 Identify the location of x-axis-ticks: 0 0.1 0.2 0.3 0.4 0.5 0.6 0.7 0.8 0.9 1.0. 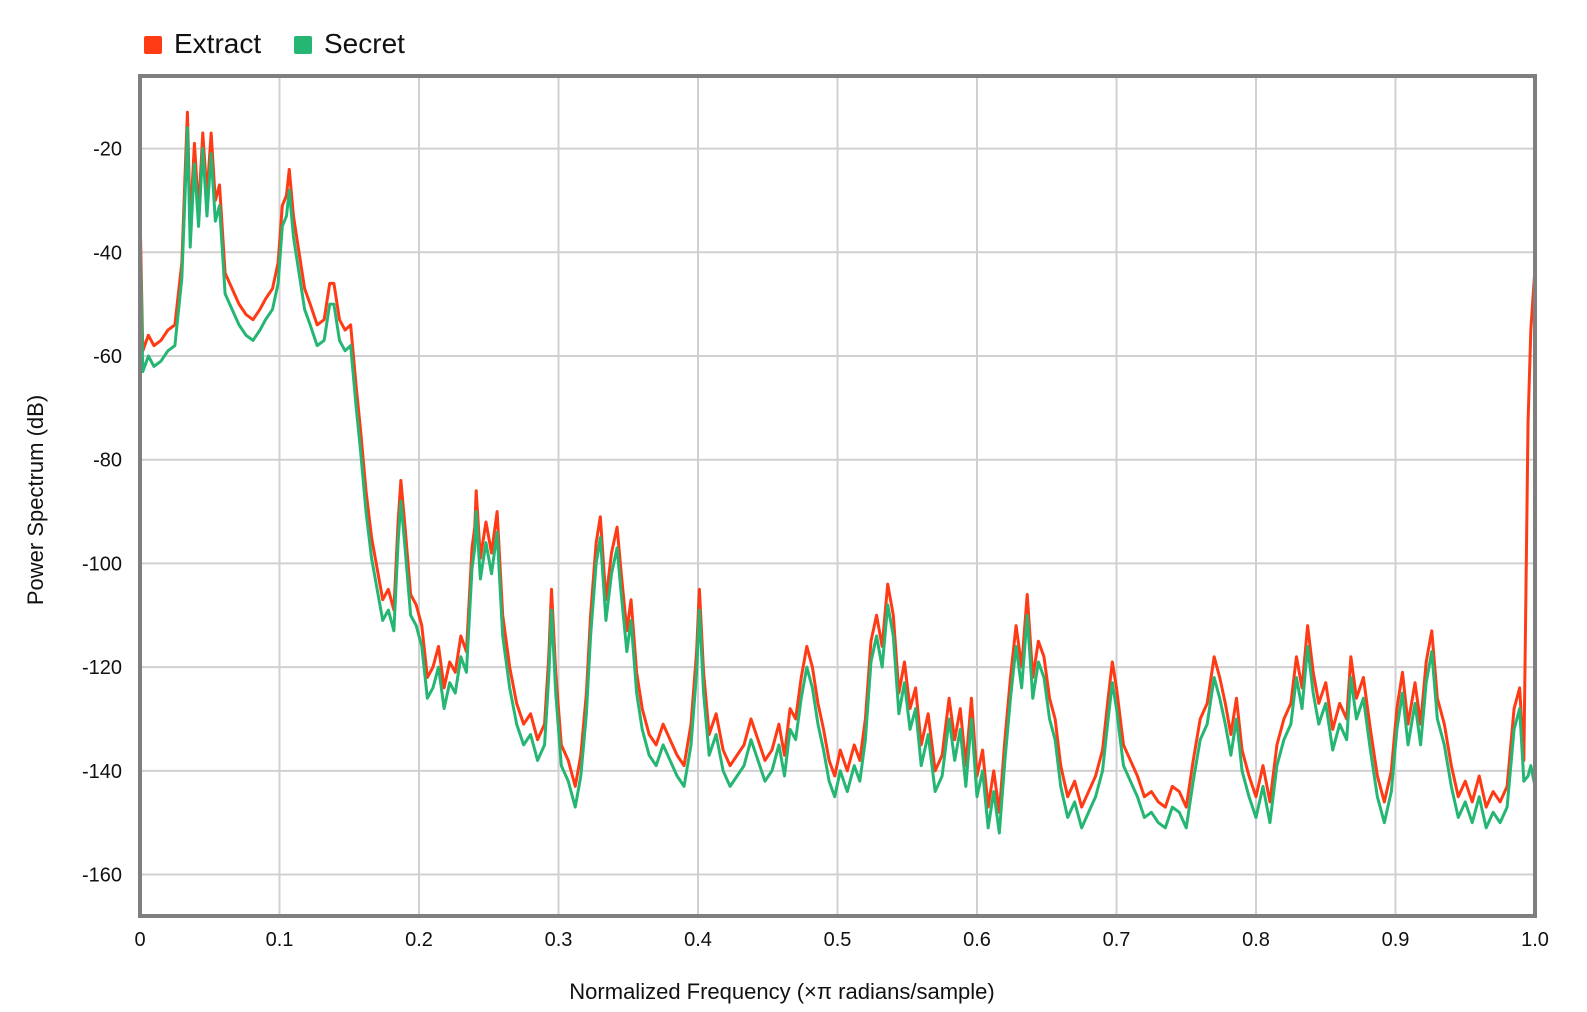
(841, 940).